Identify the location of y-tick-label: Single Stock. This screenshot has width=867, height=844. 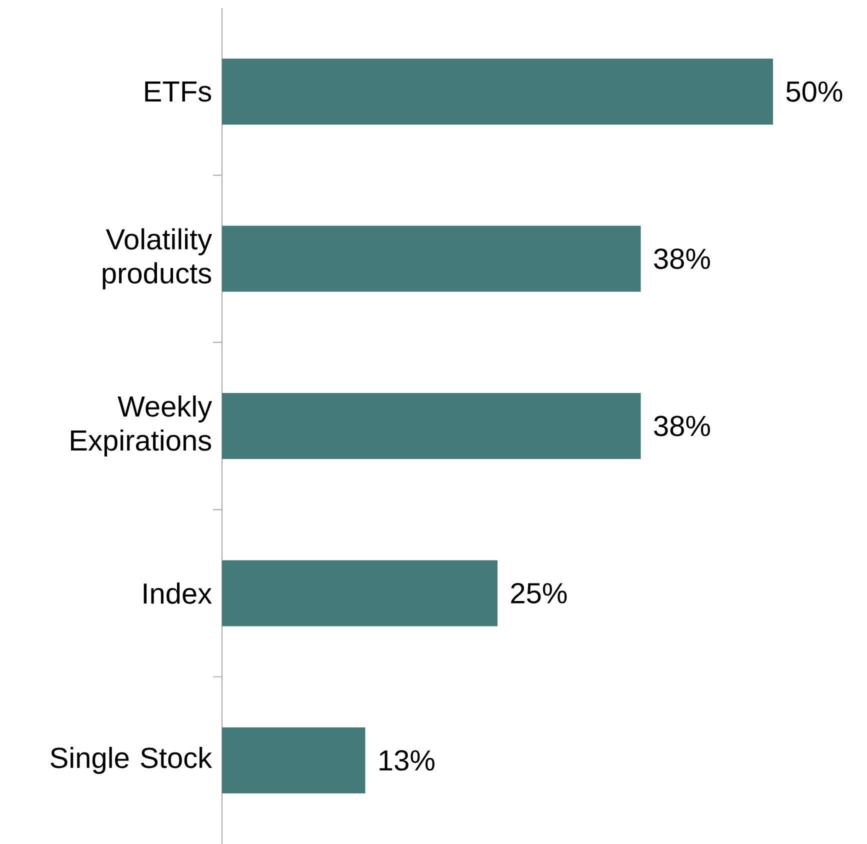
(131, 760).